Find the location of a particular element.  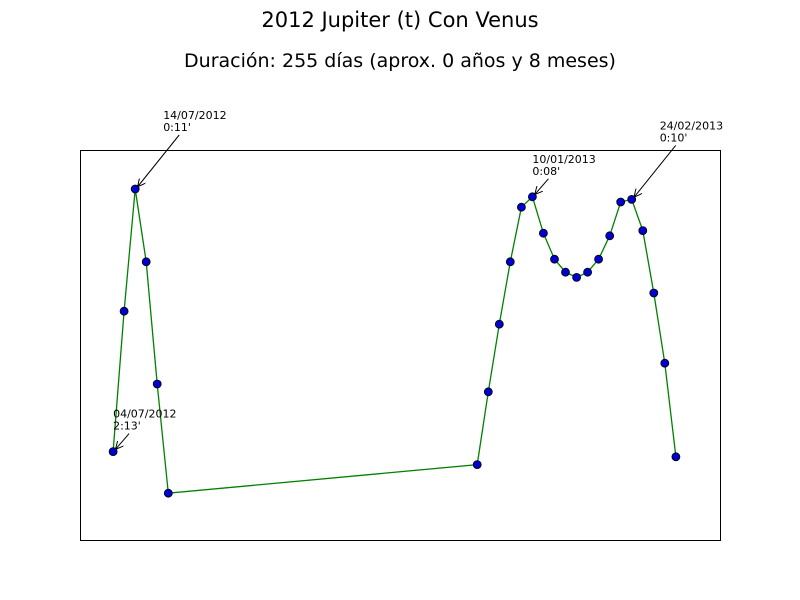

annotation-value: 0:10' is located at coordinates (674, 137).